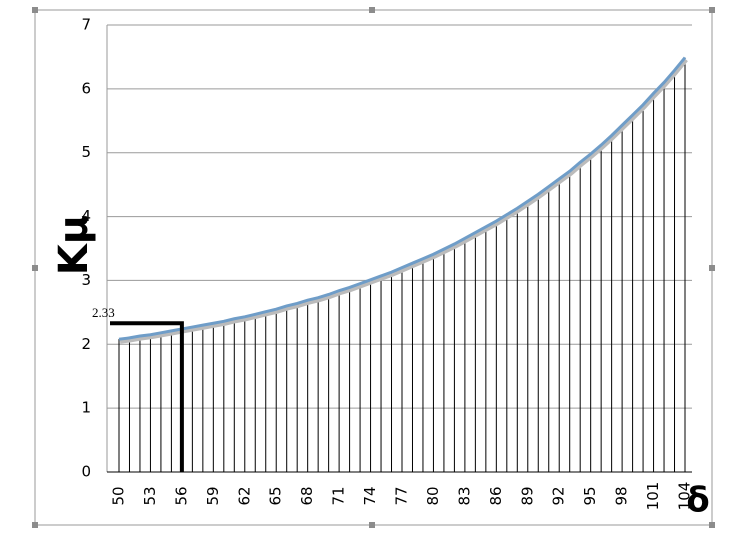 The height and width of the screenshot is (539, 750). Describe the element at coordinates (697, 501) in the screenshot. I see `x-axis-title: δ` at that location.